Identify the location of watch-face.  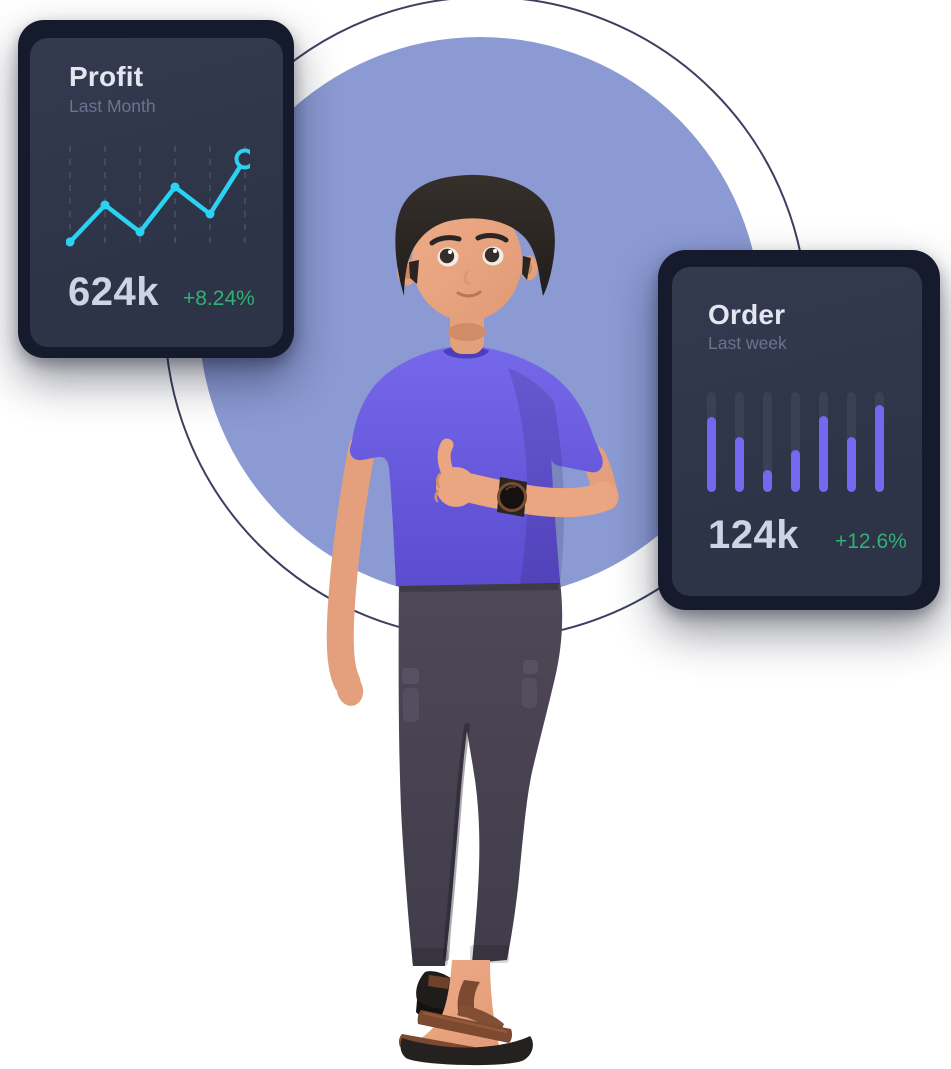
(512, 497).